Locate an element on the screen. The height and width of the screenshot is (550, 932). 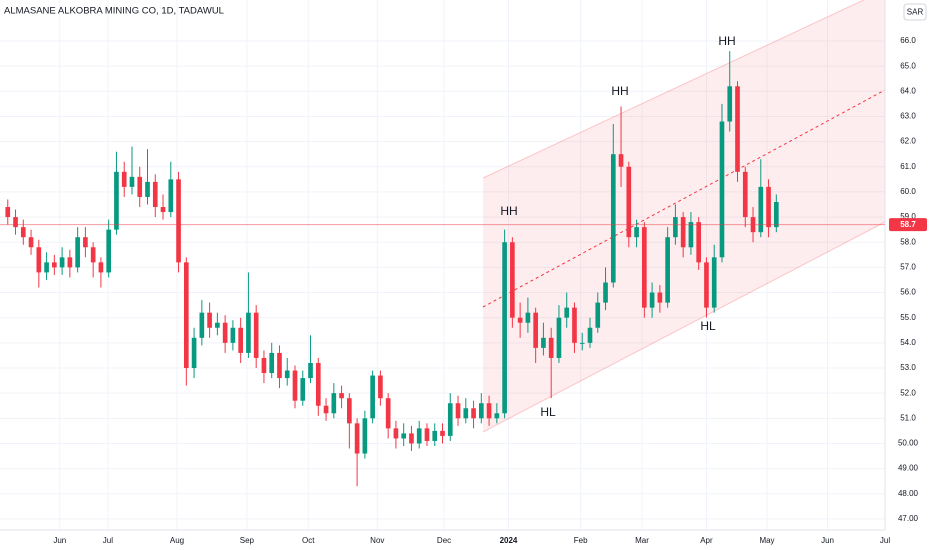
currency: SAR is located at coordinates (915, 12).